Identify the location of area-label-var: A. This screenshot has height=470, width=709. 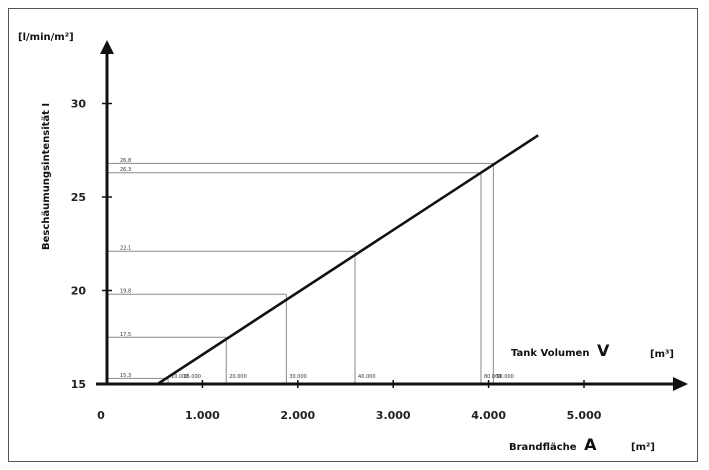
(590, 444).